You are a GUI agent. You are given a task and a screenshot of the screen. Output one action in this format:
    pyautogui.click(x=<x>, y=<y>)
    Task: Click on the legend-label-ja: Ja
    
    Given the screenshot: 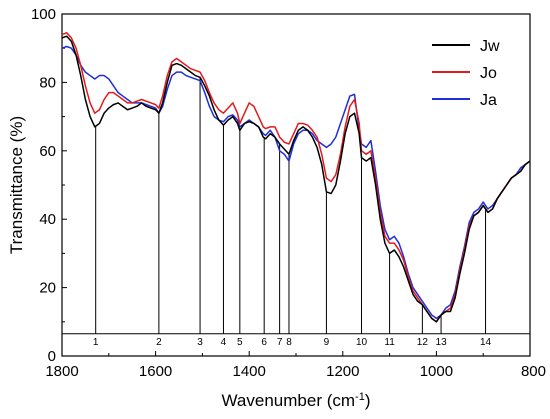 What is the action you would take?
    pyautogui.click(x=488, y=100)
    